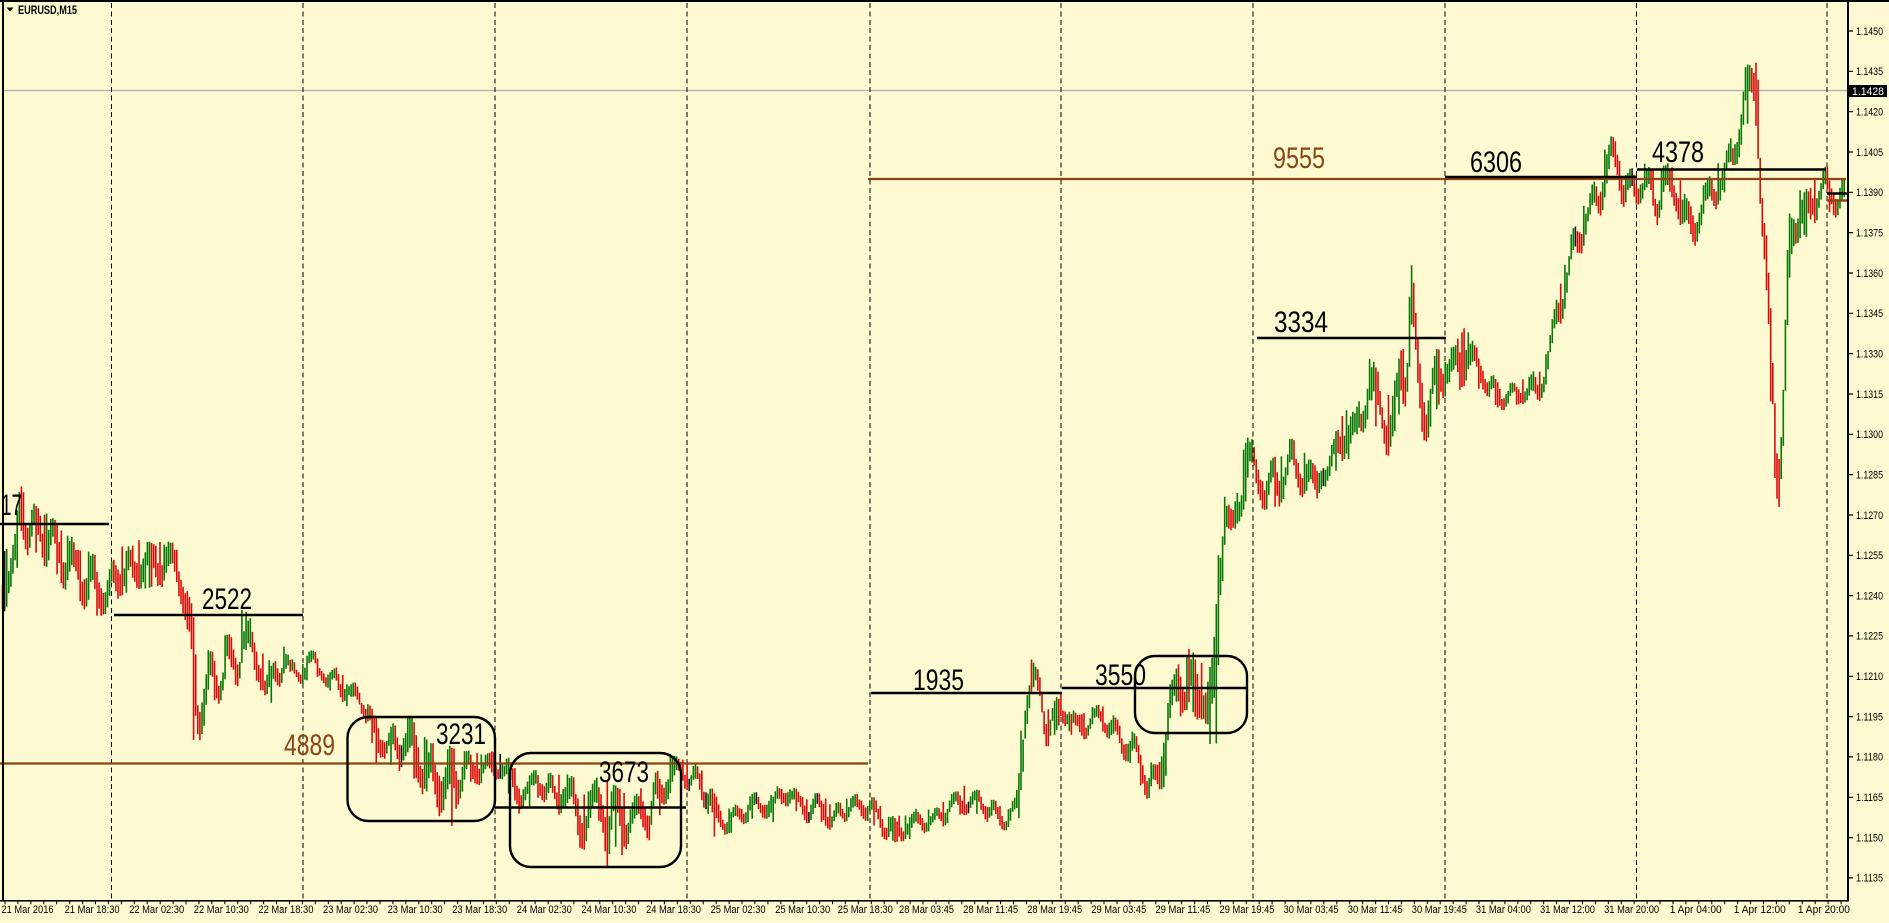 The height and width of the screenshot is (923, 1889). I want to click on svg-text: 1.1428, so click(1868, 92).